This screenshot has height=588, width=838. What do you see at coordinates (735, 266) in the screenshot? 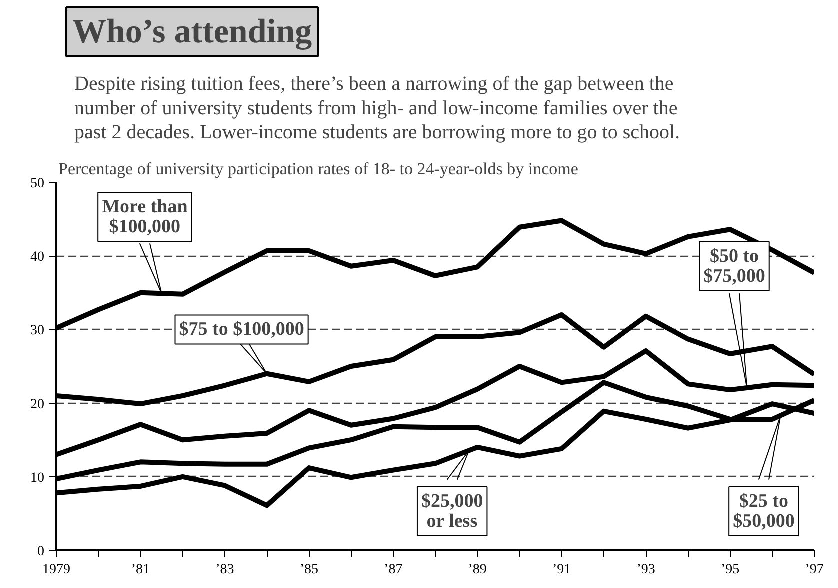
I see `text: $50 to $75,000` at bounding box center [735, 266].